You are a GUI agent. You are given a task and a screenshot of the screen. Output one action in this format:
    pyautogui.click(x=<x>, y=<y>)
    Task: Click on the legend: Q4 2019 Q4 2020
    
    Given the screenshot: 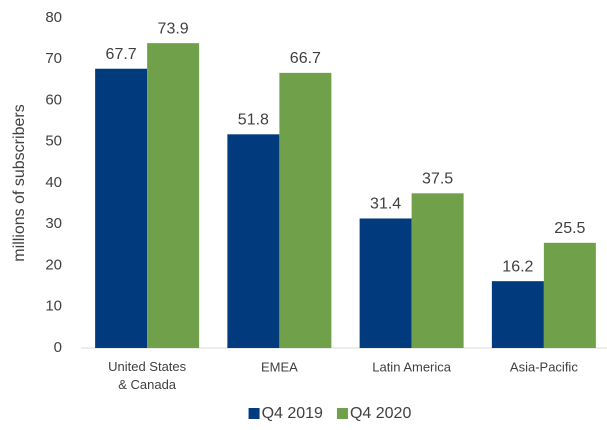 What is the action you would take?
    pyautogui.click(x=329, y=413)
    